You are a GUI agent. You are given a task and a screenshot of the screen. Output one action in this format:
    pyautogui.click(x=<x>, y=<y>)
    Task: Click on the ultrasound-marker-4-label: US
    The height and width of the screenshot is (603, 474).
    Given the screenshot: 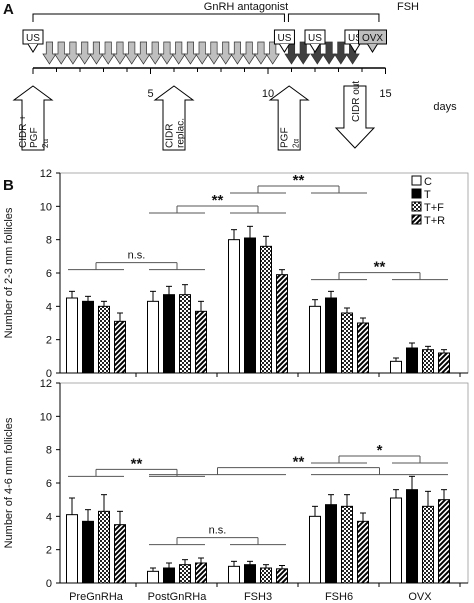 What is the action you would take?
    pyautogui.click(x=355, y=38)
    